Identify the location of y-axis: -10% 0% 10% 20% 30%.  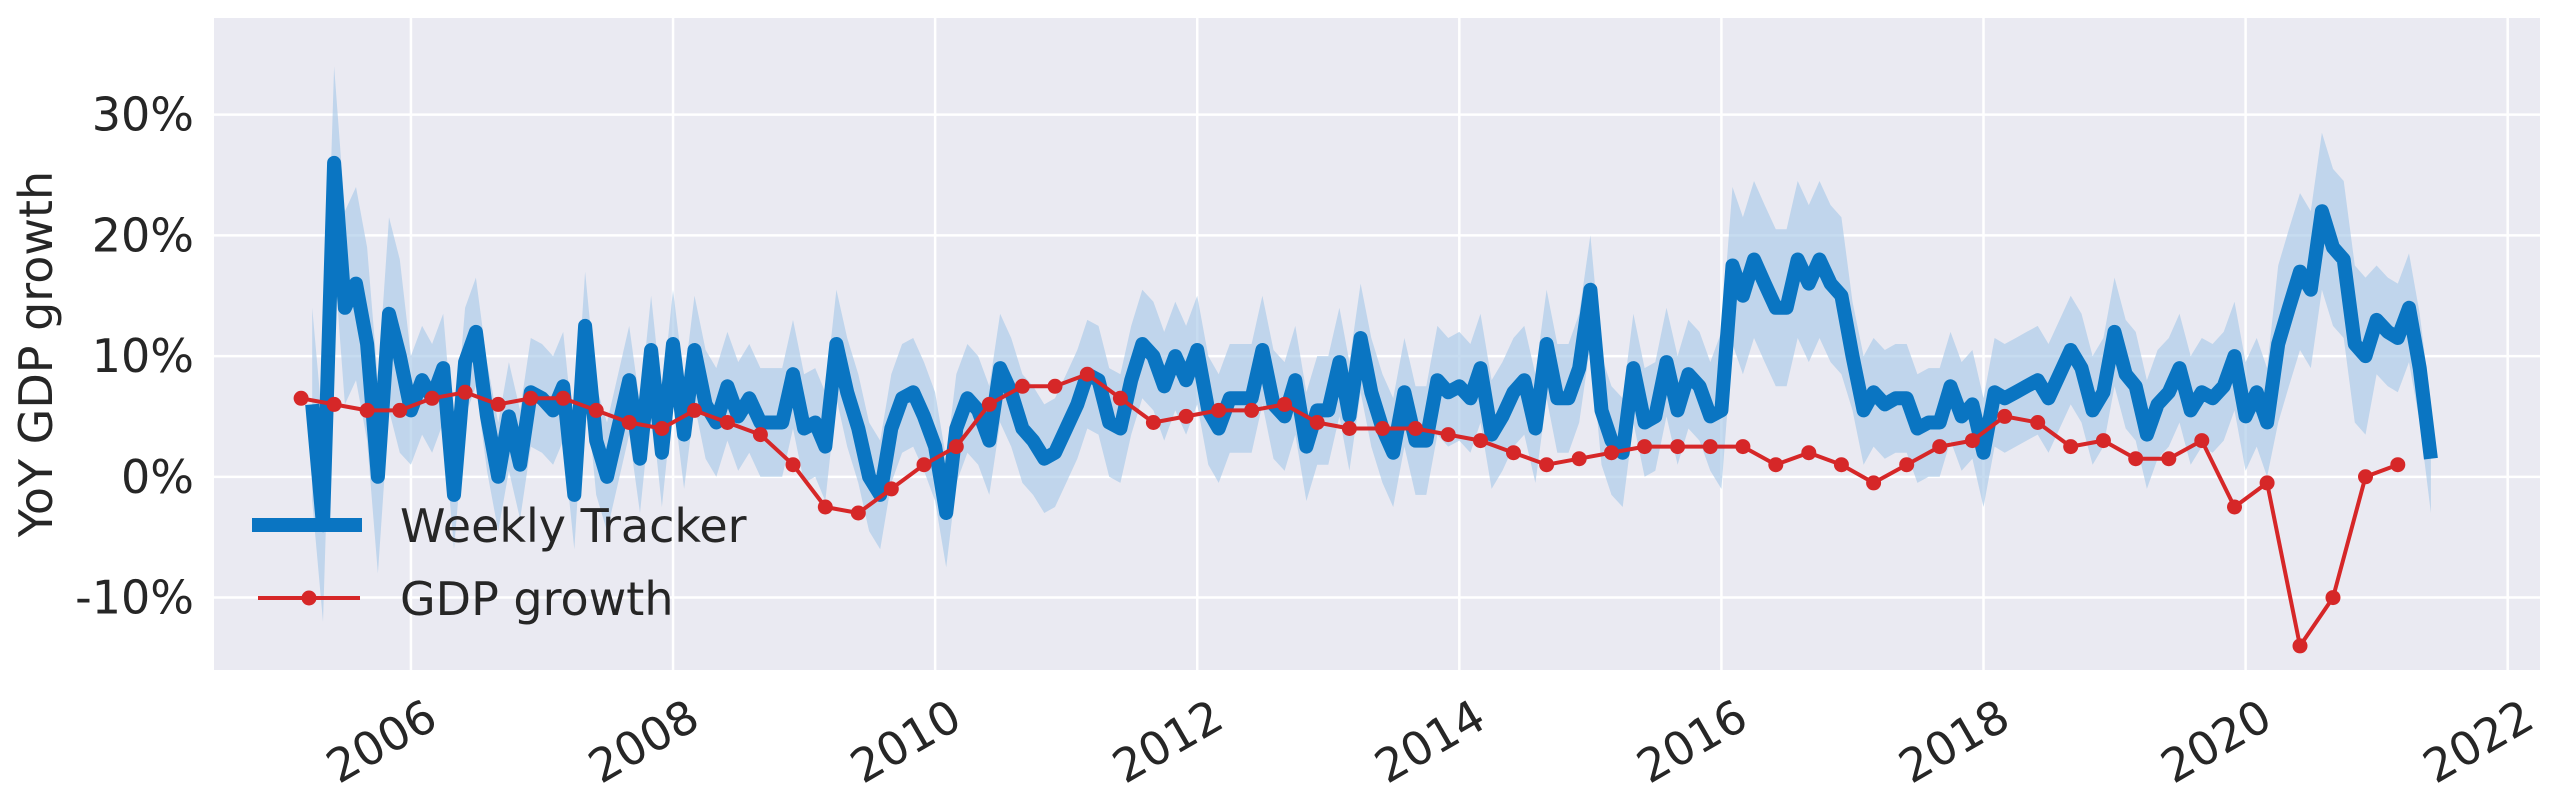
(134, 356).